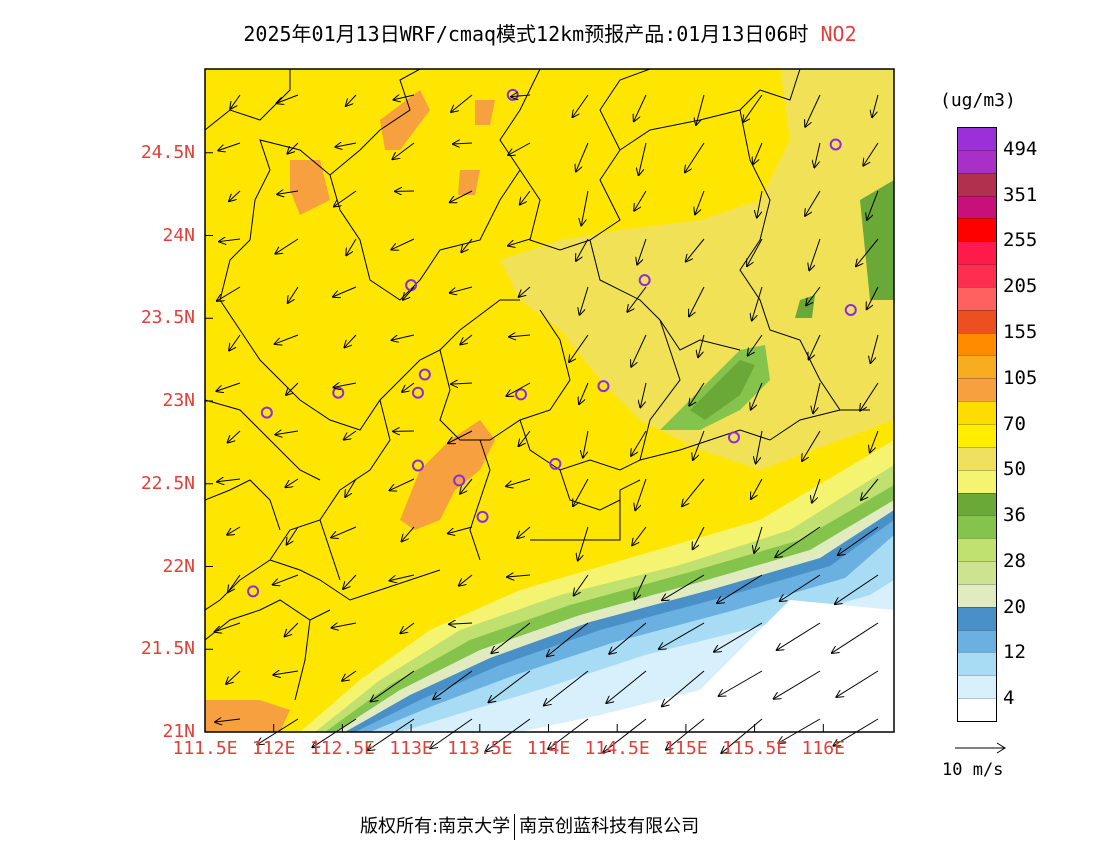 This screenshot has height=850, width=1100. Describe the element at coordinates (447, 475) in the screenshot. I see `no2-field-orange` at that location.